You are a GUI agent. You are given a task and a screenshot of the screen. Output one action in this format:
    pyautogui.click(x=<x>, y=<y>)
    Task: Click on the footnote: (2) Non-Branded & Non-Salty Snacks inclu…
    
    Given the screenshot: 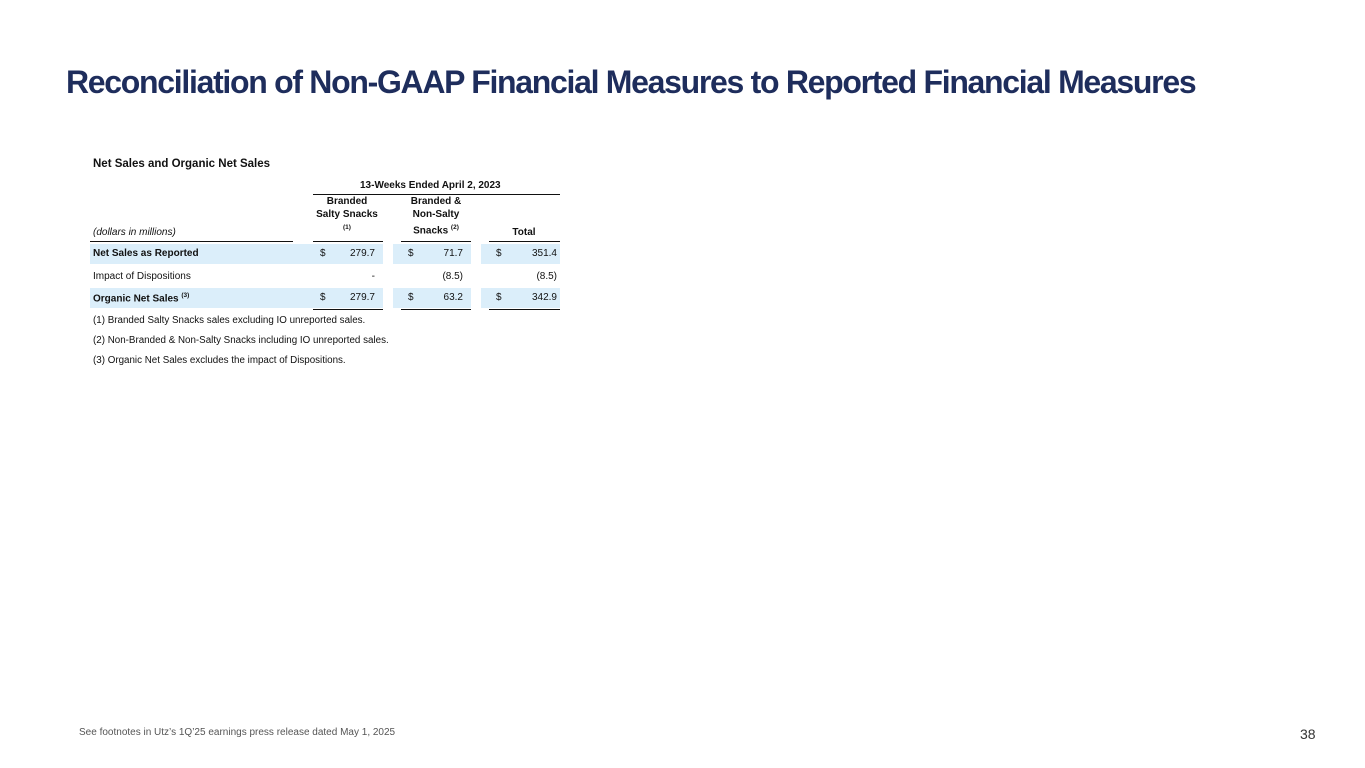 What is the action you would take?
    pyautogui.click(x=241, y=340)
    